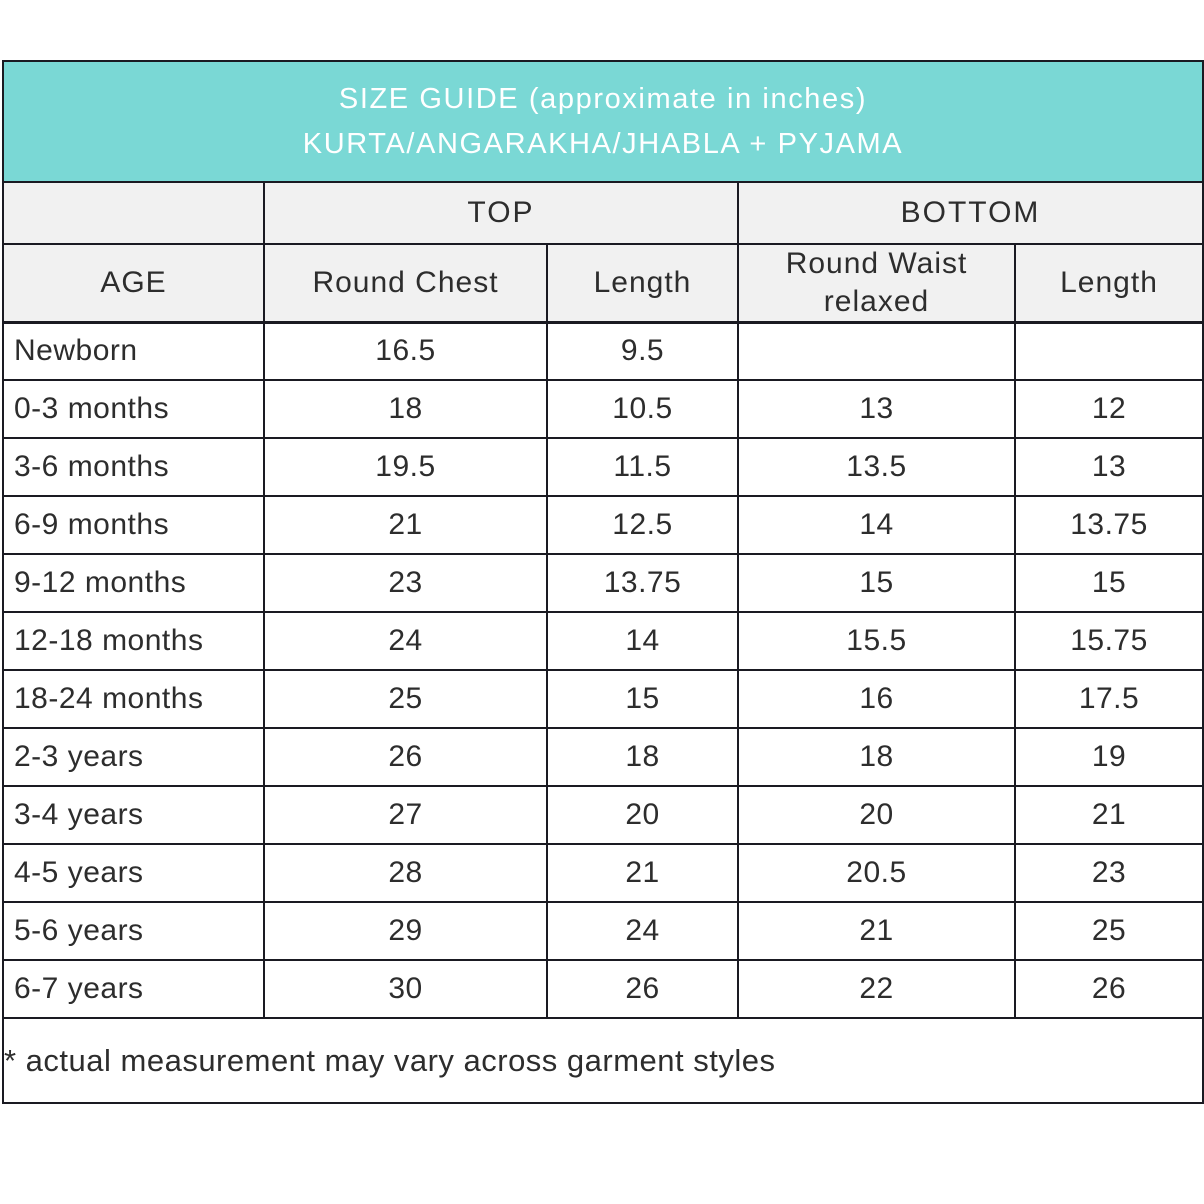 The image size is (1204, 1204). I want to click on bottom-length-cell: 25, so click(1108, 931).